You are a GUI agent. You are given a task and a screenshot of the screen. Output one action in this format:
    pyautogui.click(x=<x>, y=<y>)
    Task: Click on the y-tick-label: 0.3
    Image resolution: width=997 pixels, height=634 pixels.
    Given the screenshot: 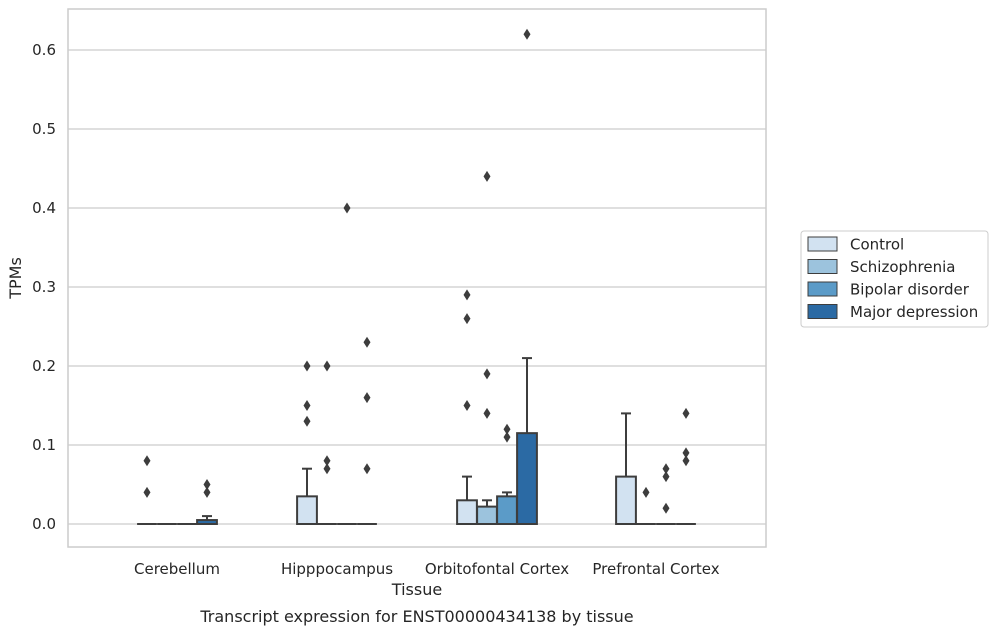 What is the action you would take?
    pyautogui.click(x=44, y=287)
    